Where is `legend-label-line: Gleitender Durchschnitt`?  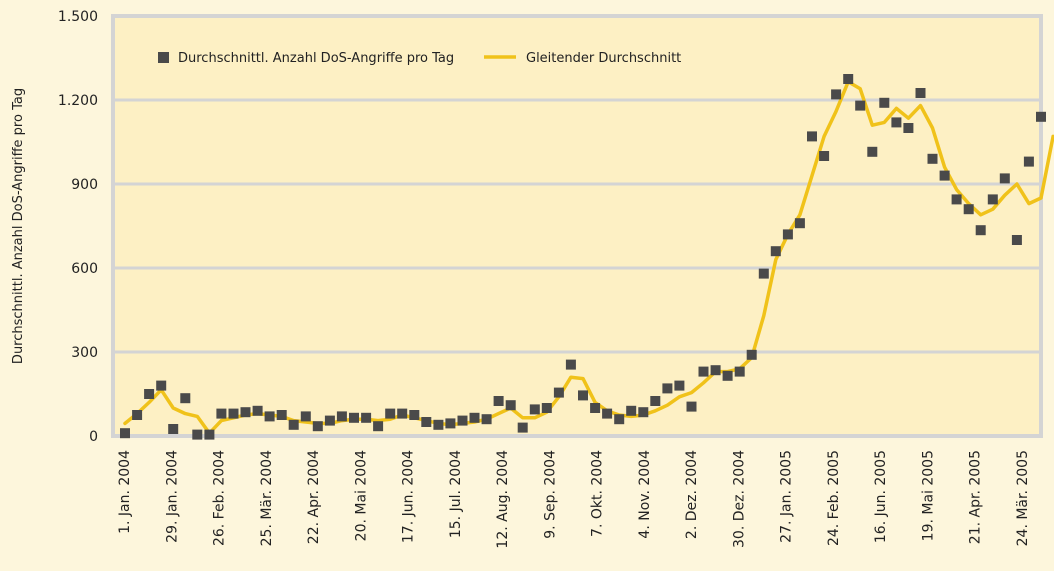 legend-label-line: Gleitender Durchschnitt is located at coordinates (603, 58).